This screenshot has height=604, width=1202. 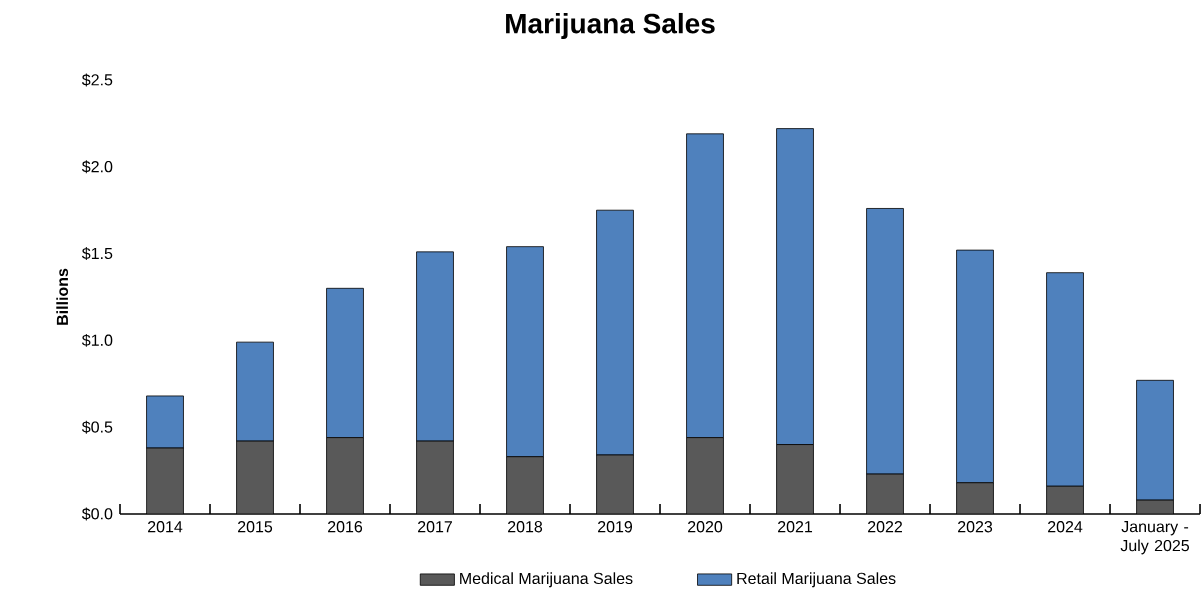 I want to click on y-tick-label: $2.5, so click(x=97, y=80).